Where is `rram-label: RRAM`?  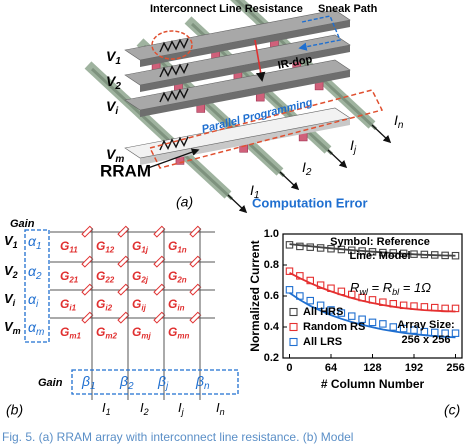
rram-label: RRAM is located at coordinates (125, 170).